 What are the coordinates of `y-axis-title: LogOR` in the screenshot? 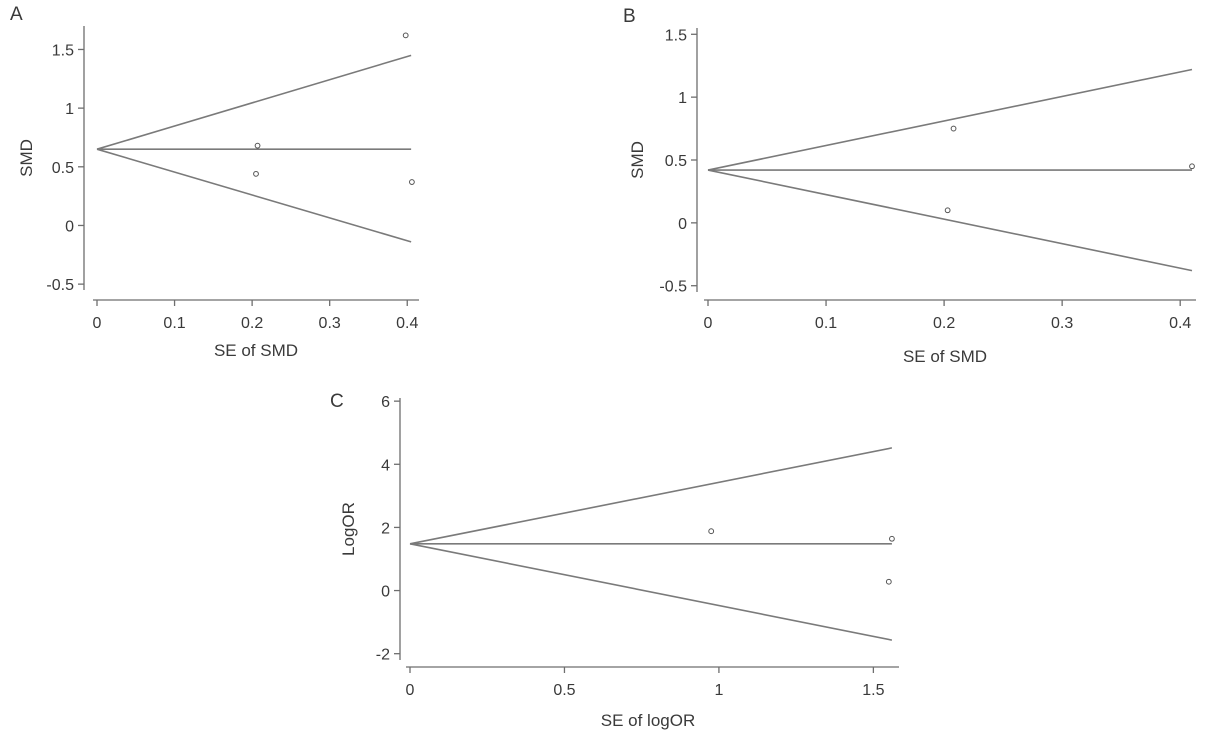 It's located at (348, 529).